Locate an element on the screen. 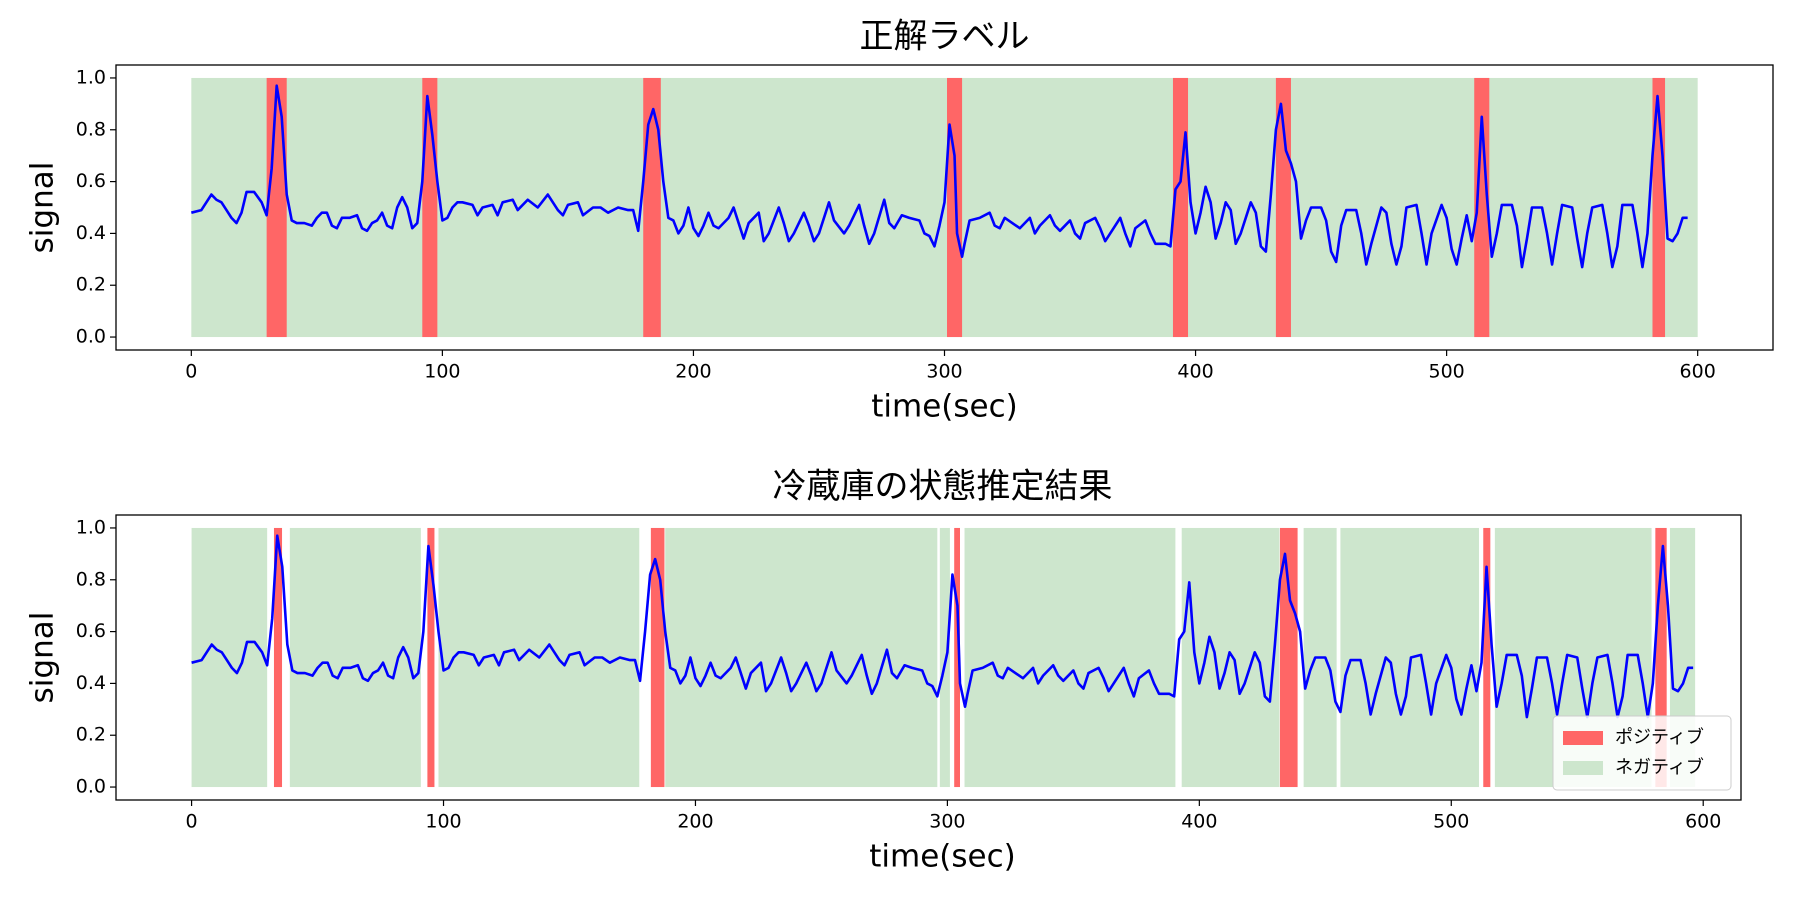  chart-title: 正解ラベル is located at coordinates (945, 37).